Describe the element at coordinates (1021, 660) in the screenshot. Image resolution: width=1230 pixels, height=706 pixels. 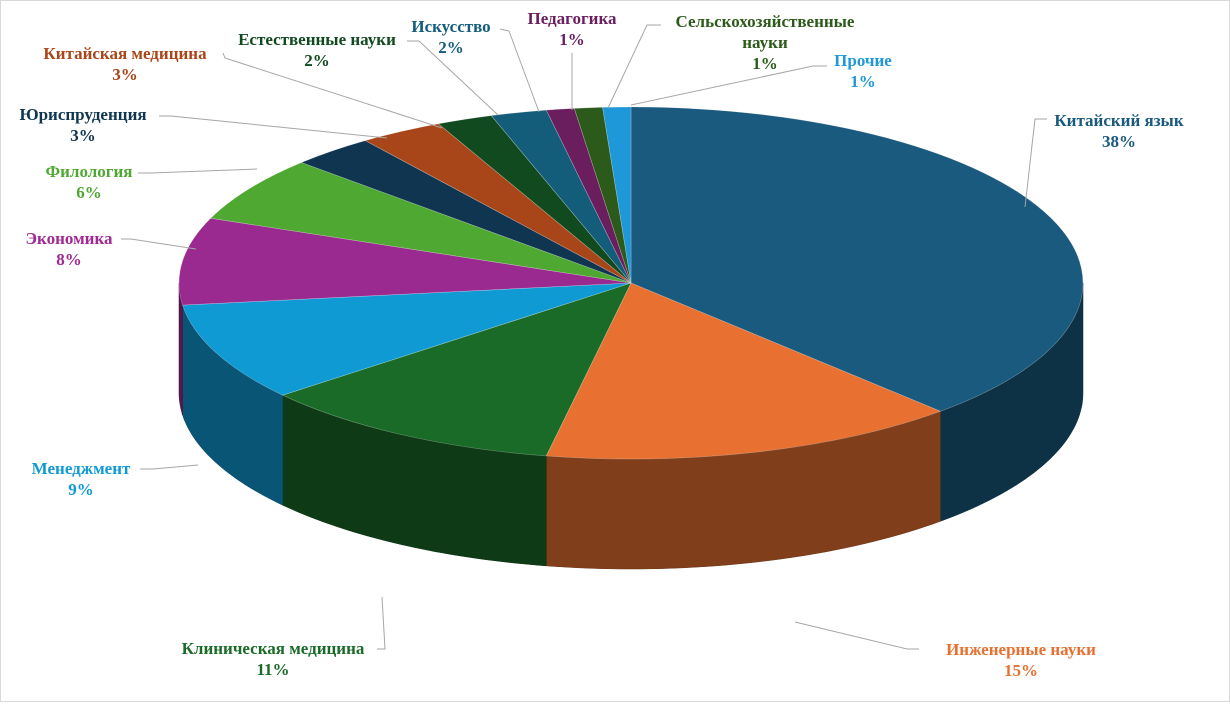
I see `data-label-1: Инженерные науки 15%` at that location.